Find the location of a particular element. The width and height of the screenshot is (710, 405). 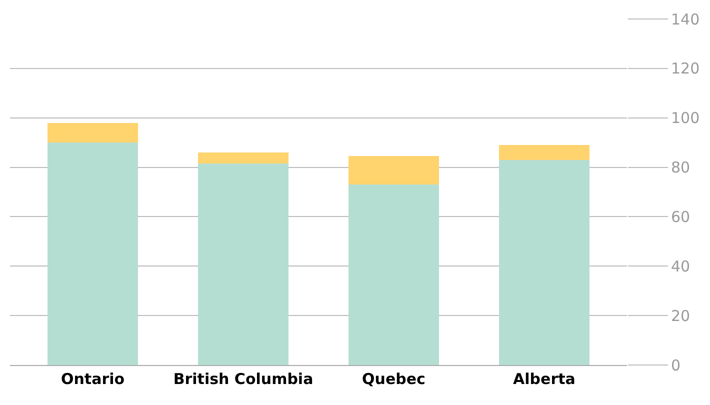

y-tick-label: 60 is located at coordinates (680, 217).